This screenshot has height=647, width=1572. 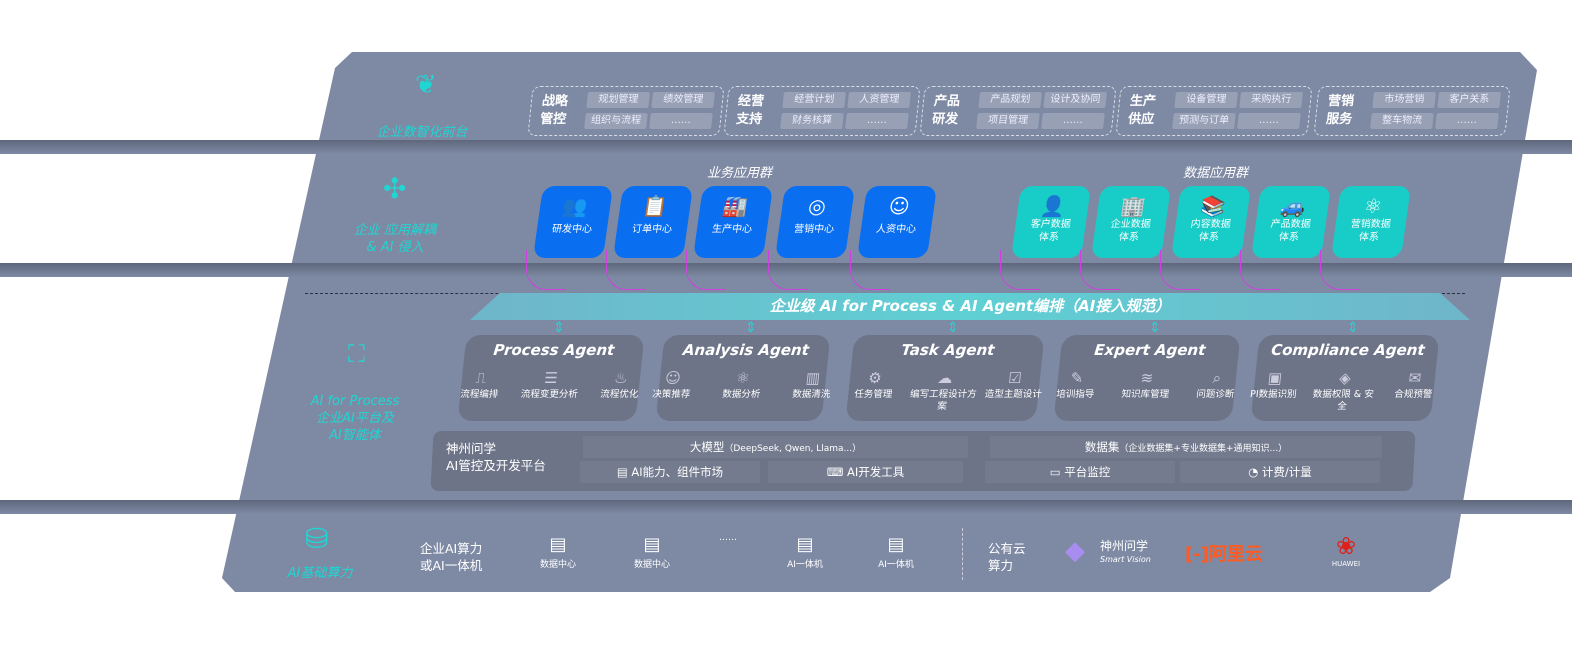 I want to click on front-chip: 项目管理, so click(x=1008, y=121).